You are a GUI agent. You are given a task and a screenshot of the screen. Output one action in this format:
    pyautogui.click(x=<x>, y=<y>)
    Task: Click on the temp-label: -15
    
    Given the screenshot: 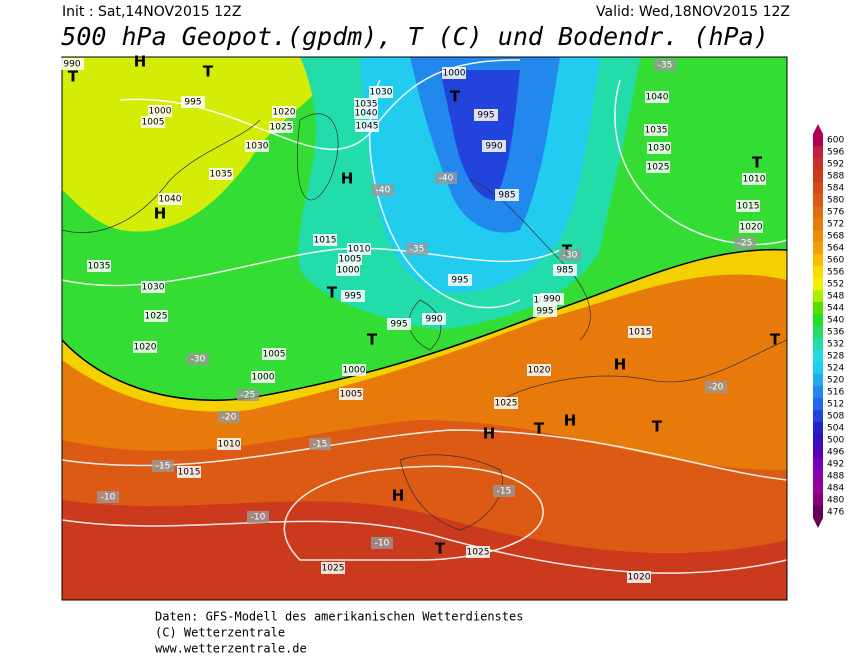 What is the action you would take?
    pyautogui.click(x=504, y=492)
    